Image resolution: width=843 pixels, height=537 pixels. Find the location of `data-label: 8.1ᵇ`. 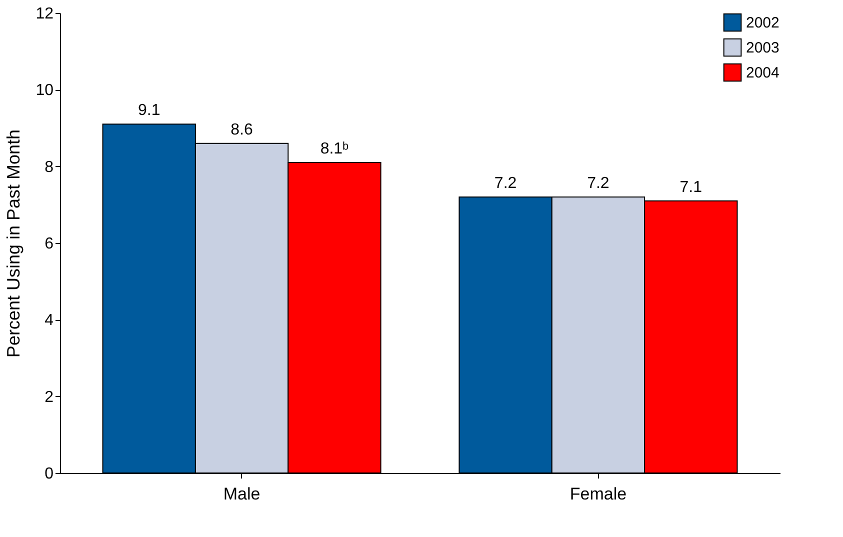

data-label: 8.1ᵇ is located at coordinates (334, 149).